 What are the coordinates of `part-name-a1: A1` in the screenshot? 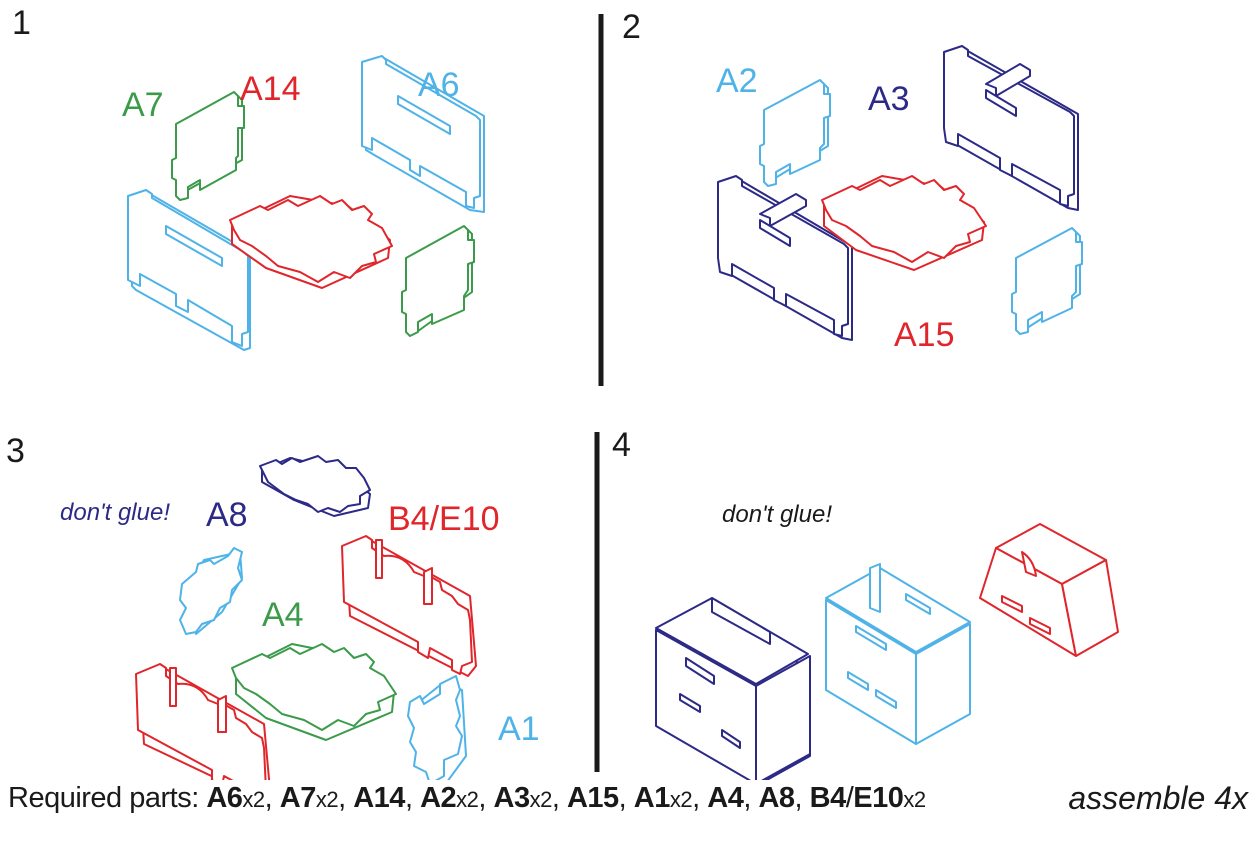 It's located at (652, 798).